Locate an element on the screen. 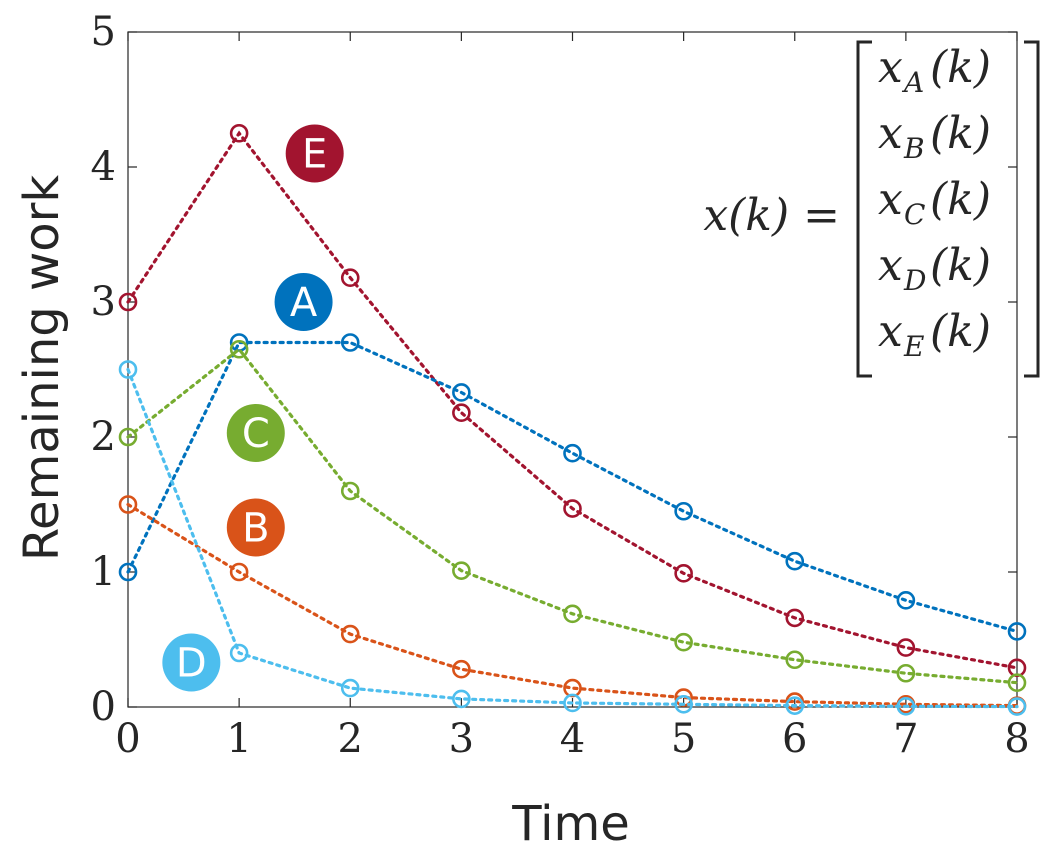 The height and width of the screenshot is (846, 1044). badge-label: C is located at coordinates (256, 434).